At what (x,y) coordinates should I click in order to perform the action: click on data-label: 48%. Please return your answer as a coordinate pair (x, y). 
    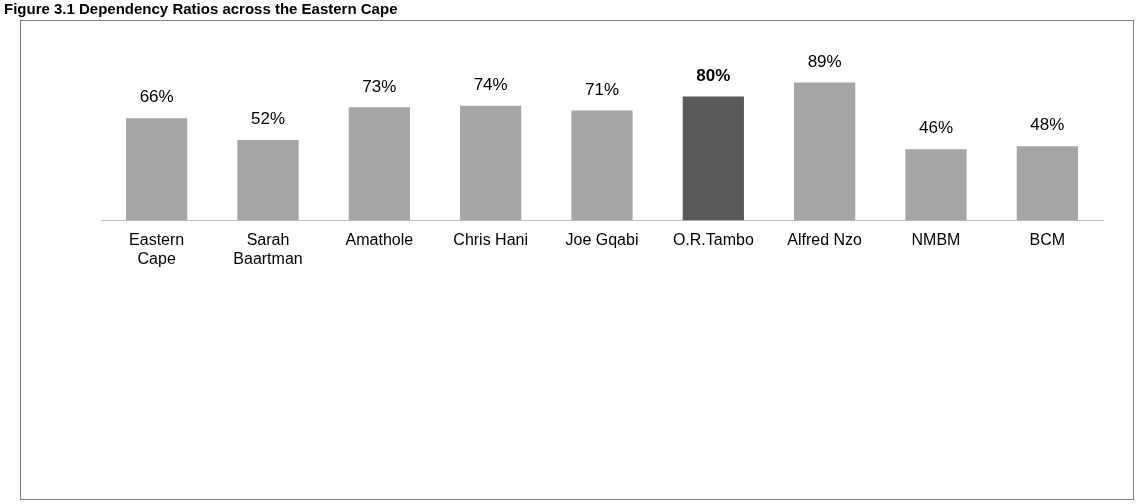
    Looking at the image, I should click on (1047, 125).